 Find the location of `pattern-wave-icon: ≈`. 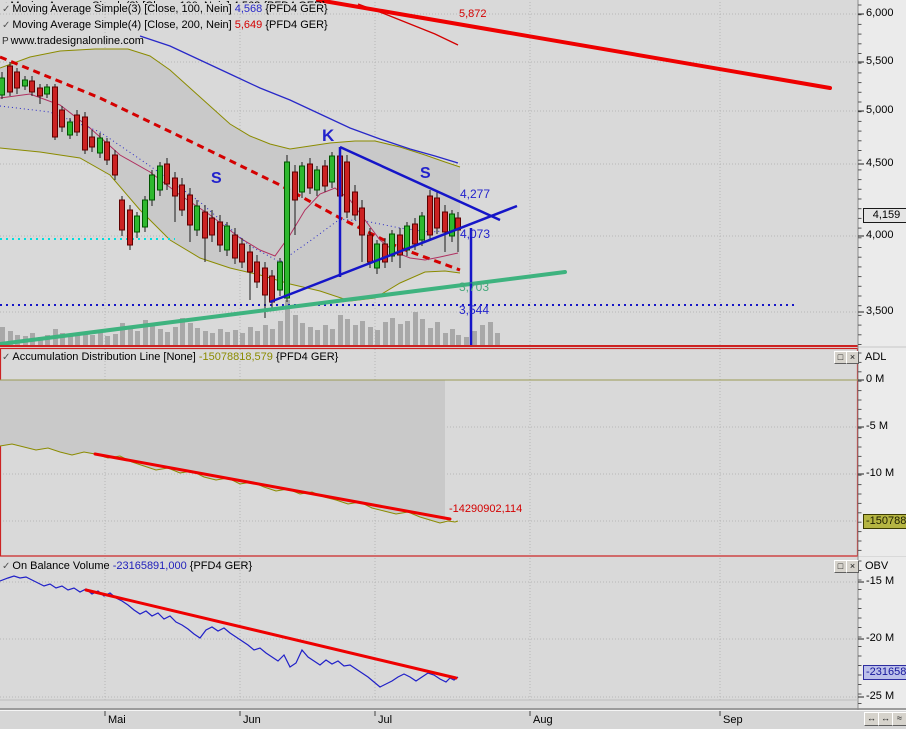

pattern-wave-icon: ≈ is located at coordinates (899, 718).